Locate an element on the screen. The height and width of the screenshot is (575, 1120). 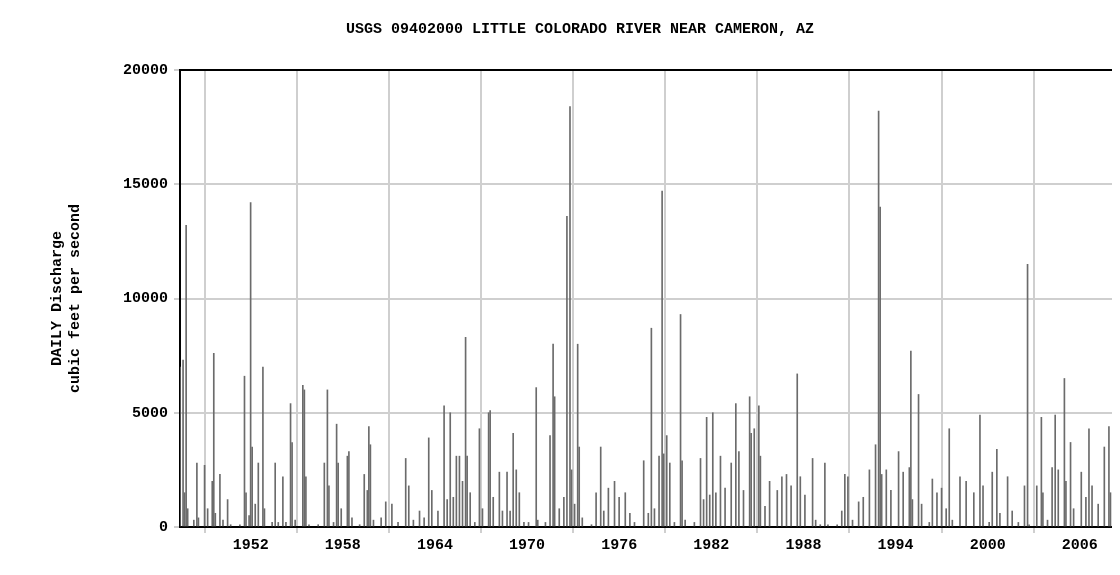
y-tick-label: 5000 is located at coordinates (149, 413).